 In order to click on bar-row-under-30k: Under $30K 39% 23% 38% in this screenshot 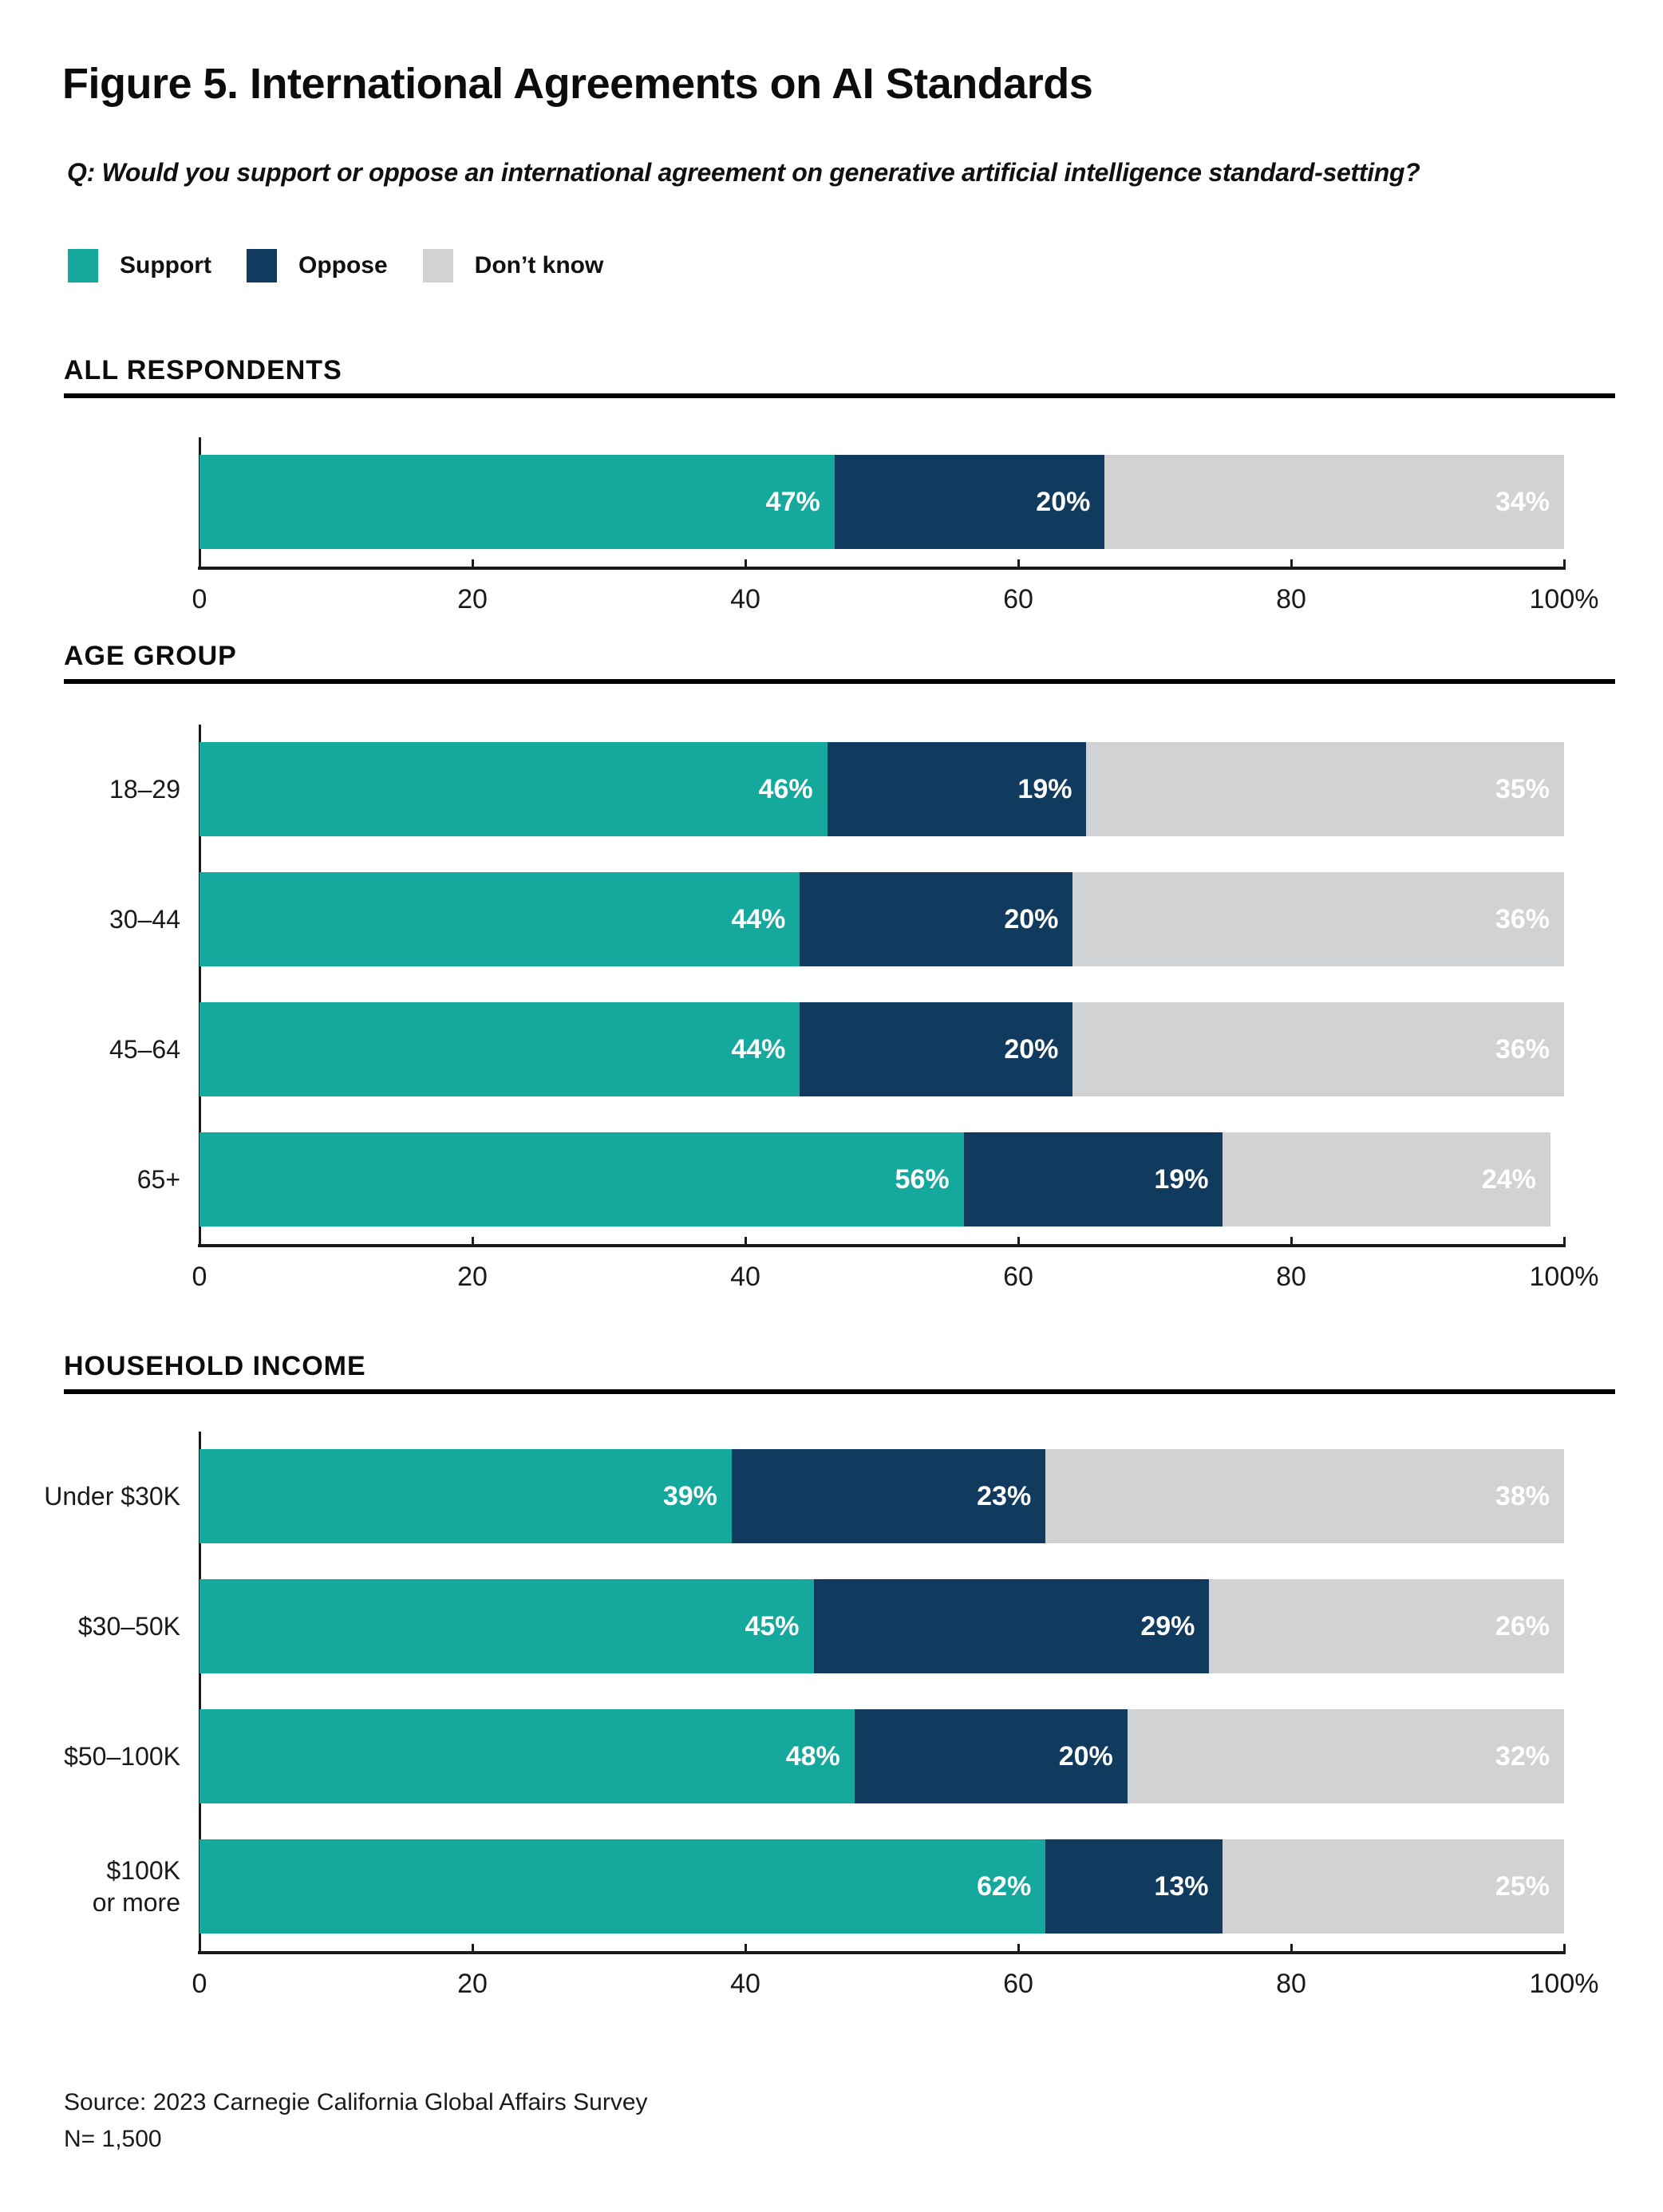, I will do `click(831, 1496)`.